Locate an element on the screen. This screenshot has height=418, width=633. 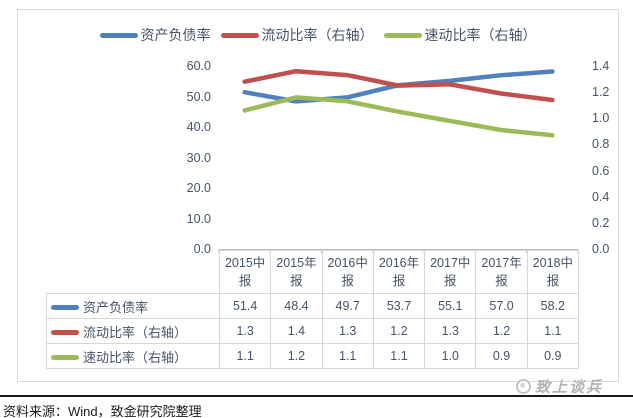
table-value-cell: 49.7 is located at coordinates (347, 306).